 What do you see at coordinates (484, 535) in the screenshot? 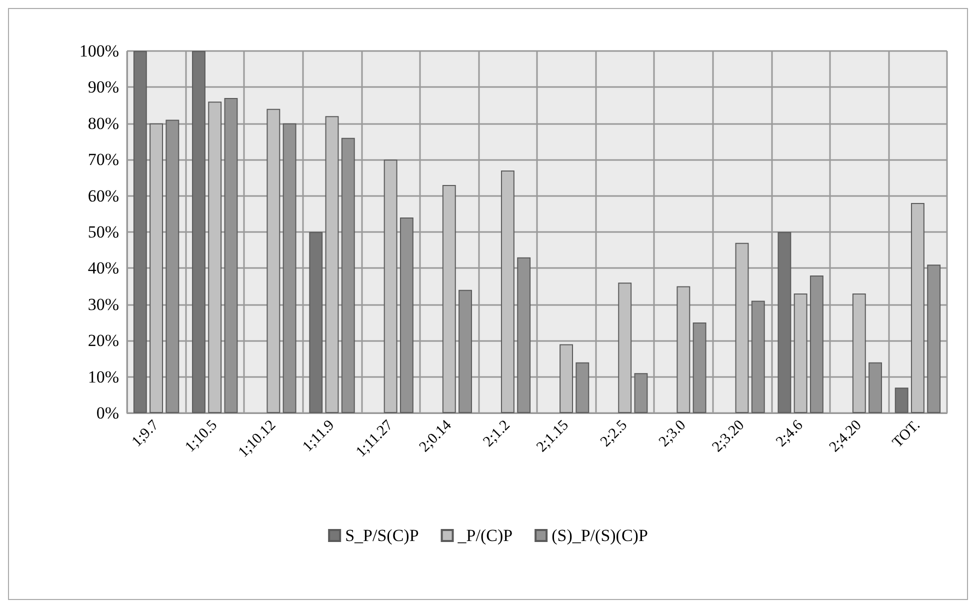
I see `legend-label: _P/(C)P` at bounding box center [484, 535].